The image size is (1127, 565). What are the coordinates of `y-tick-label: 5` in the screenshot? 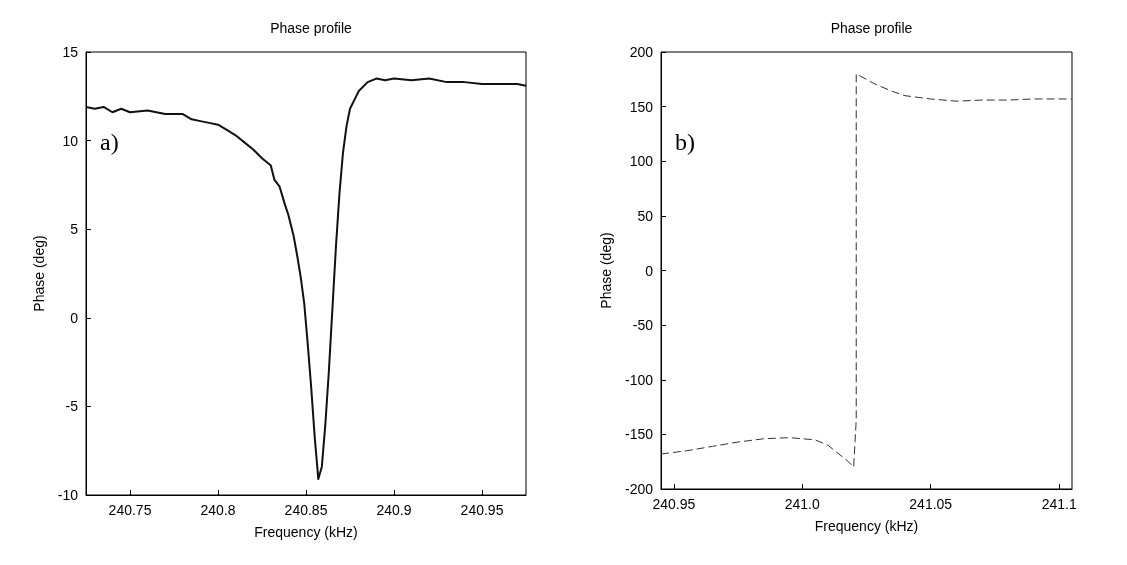 It's located at (74, 229).